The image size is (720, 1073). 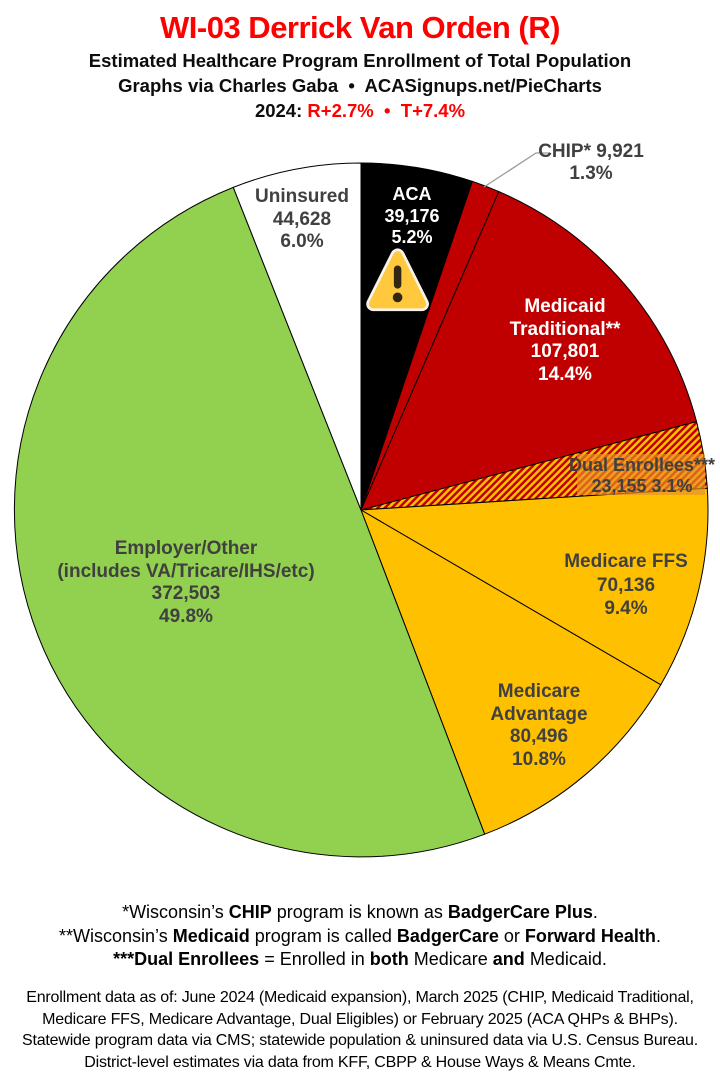 What do you see at coordinates (626, 609) in the screenshot?
I see `label-line: 9.4%` at bounding box center [626, 609].